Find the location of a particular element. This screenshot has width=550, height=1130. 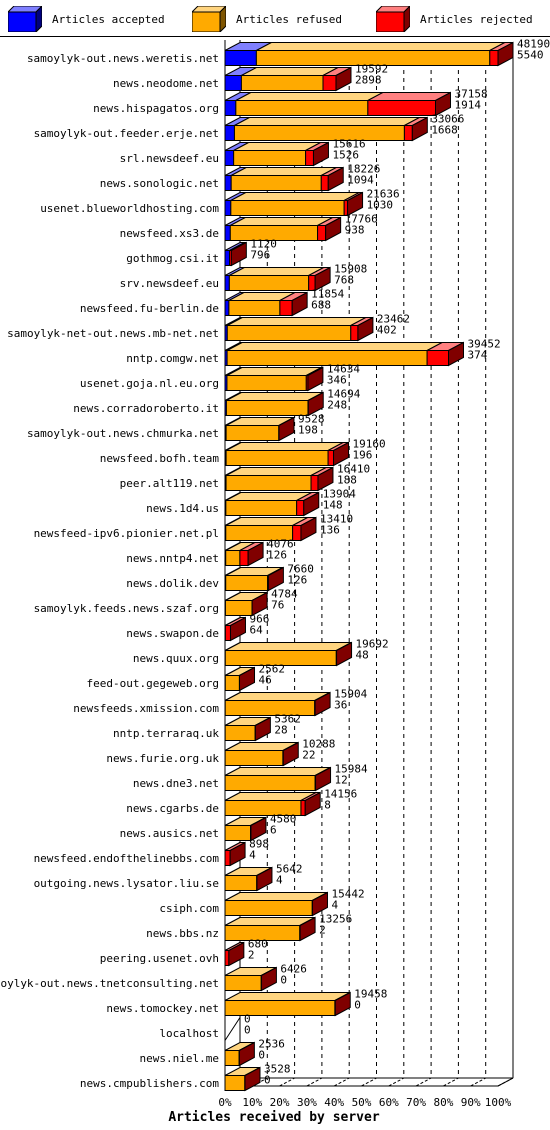

legend-label-refused: Articles refused is located at coordinates (289, 19).